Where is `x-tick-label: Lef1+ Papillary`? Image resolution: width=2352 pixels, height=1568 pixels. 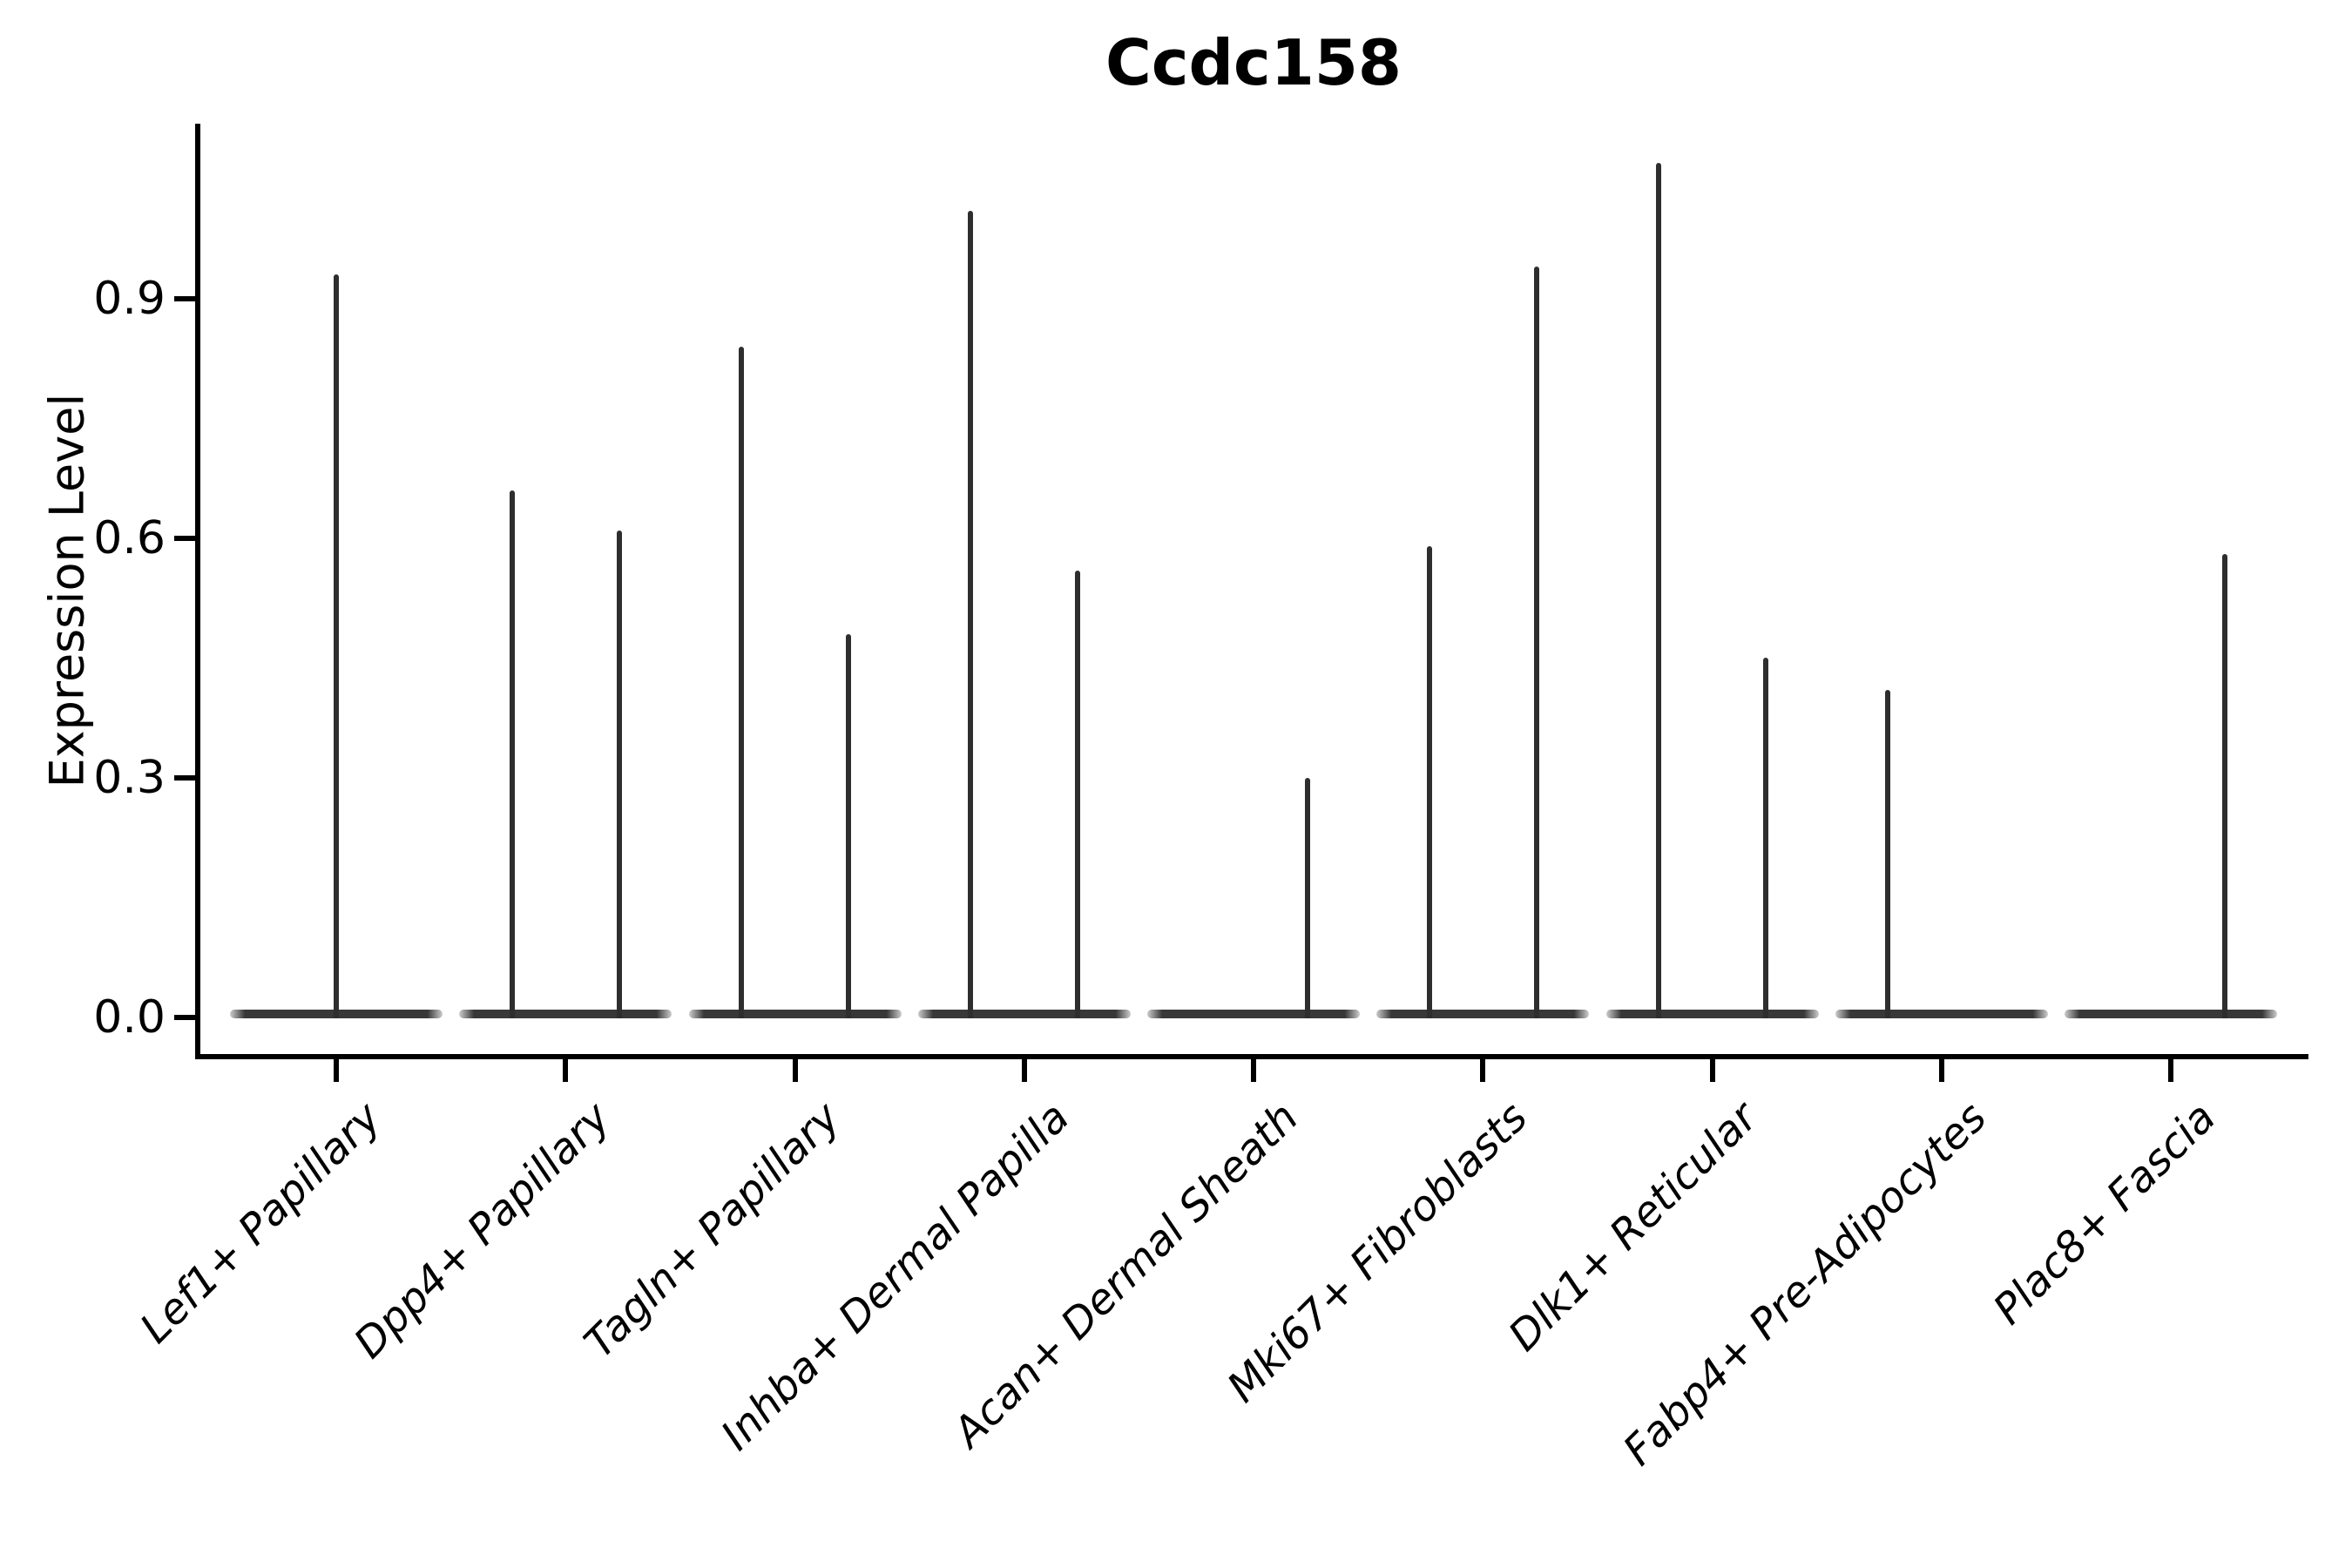
x-tick-label: Lef1+ Papillary is located at coordinates (261, 1222).